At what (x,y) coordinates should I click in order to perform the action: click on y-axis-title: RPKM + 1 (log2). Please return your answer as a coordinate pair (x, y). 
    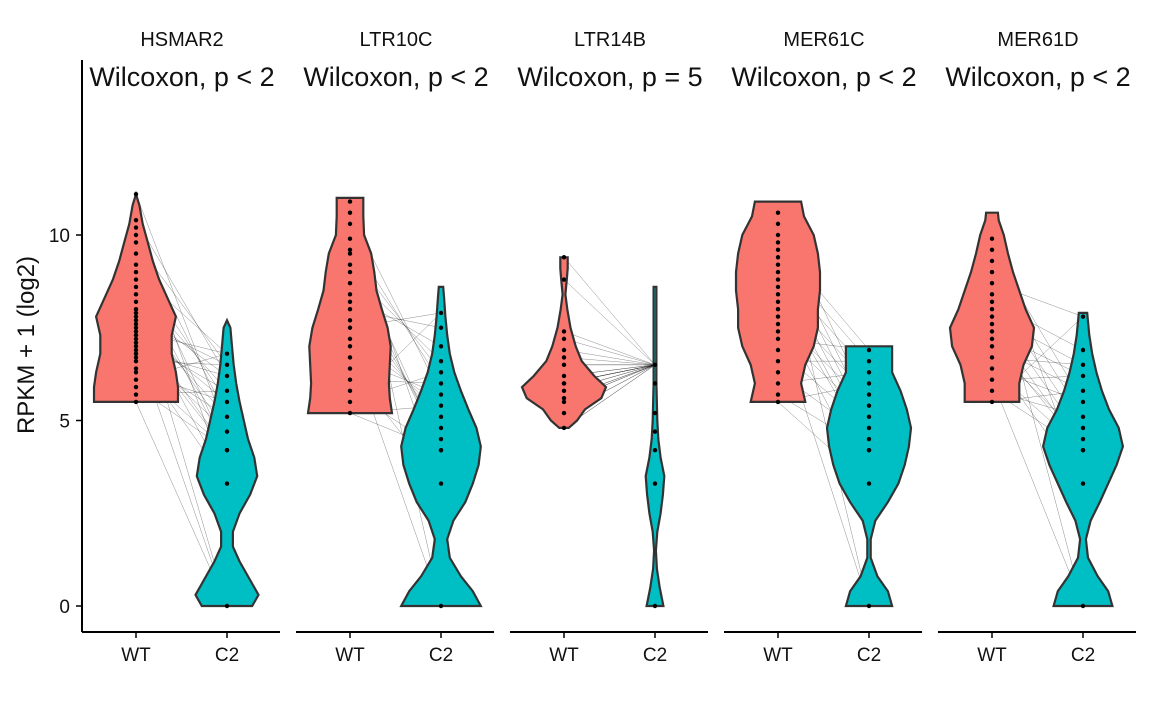
    Looking at the image, I should click on (26, 345).